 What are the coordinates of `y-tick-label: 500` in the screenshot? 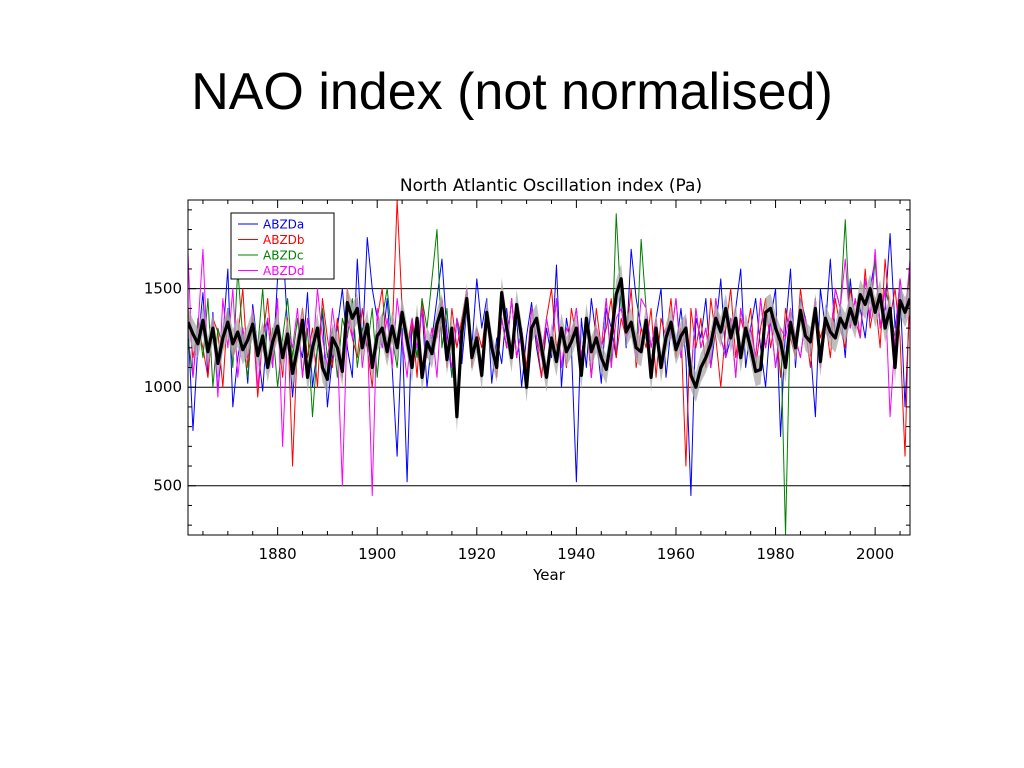 It's located at (167, 486).